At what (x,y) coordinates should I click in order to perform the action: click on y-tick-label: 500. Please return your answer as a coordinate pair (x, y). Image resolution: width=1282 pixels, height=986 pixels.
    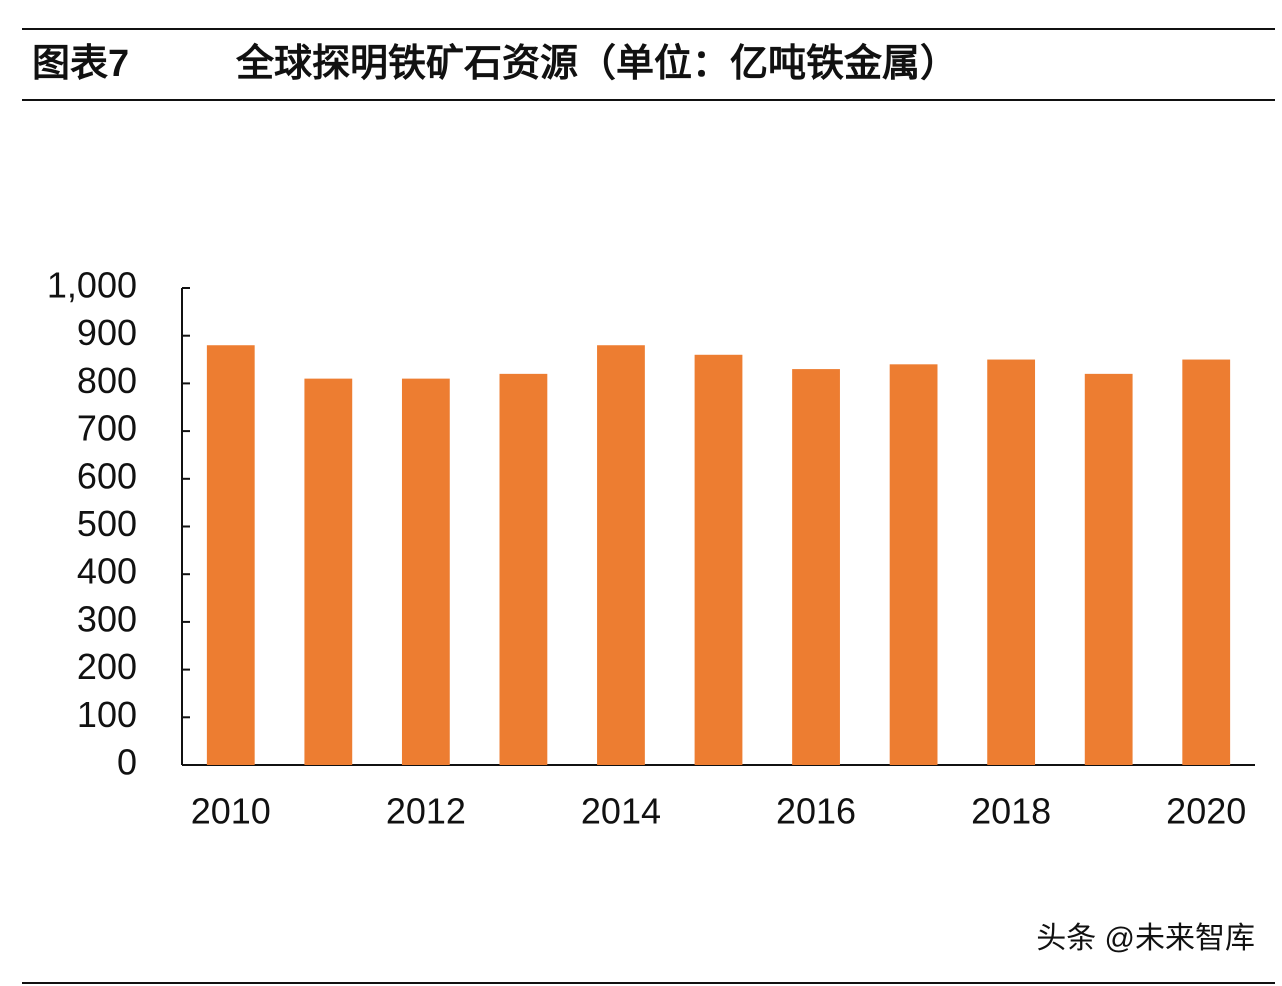
    Looking at the image, I should click on (107, 523).